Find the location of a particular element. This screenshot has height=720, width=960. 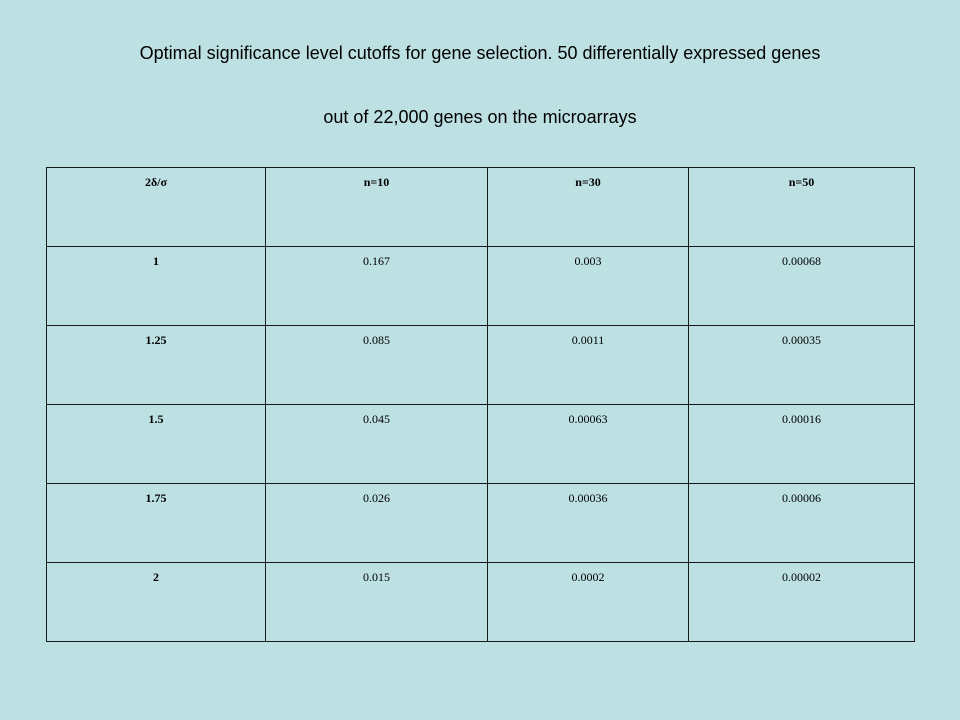

value-cell: 0.085 is located at coordinates (376, 365).